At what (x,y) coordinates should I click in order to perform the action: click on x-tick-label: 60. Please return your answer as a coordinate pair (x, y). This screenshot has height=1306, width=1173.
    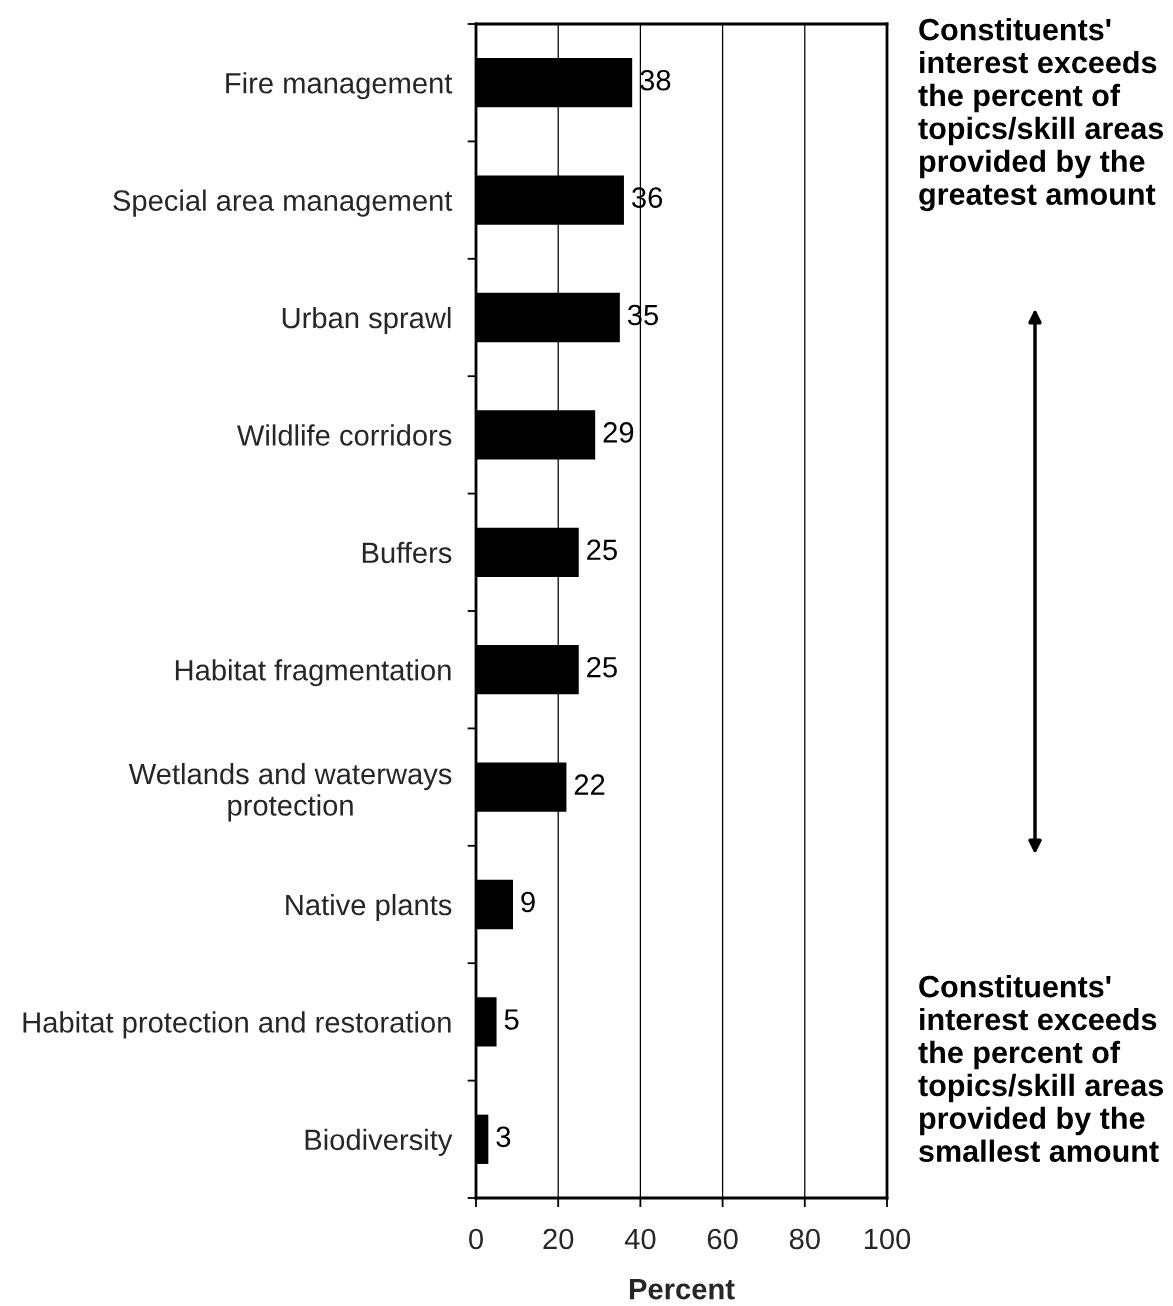
    Looking at the image, I should click on (722, 1239).